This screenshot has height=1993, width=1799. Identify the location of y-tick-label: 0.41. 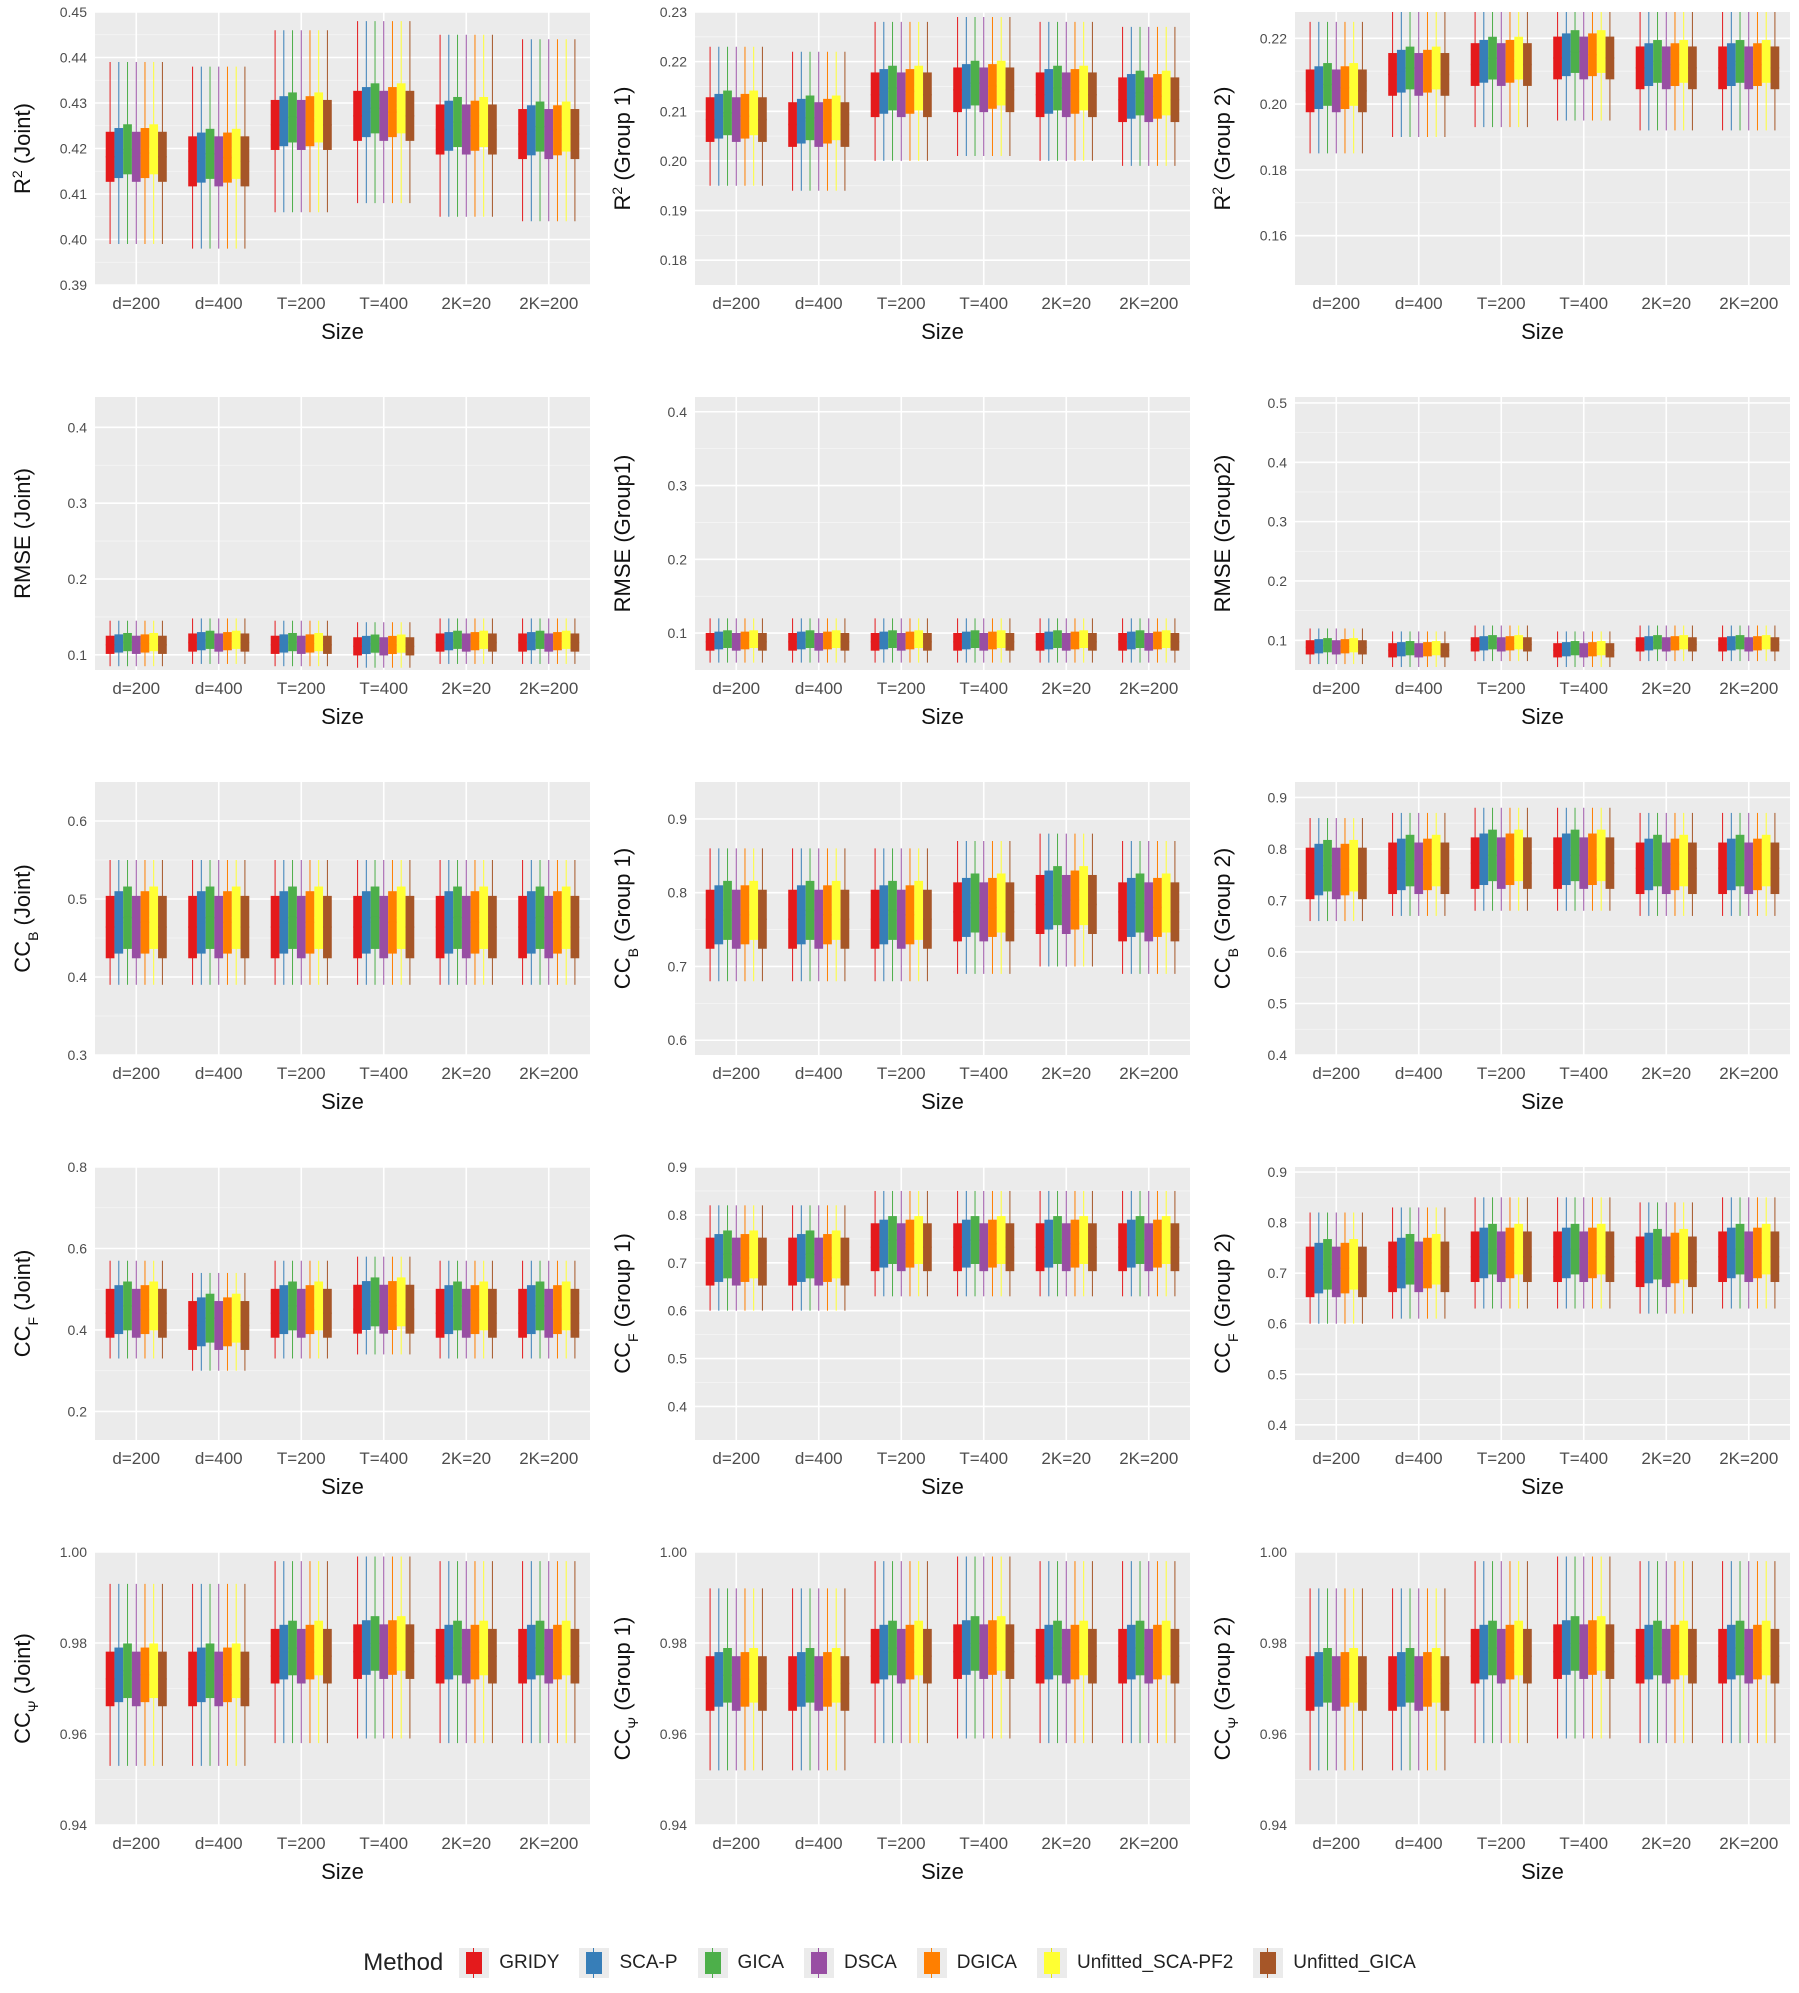
(73, 194).